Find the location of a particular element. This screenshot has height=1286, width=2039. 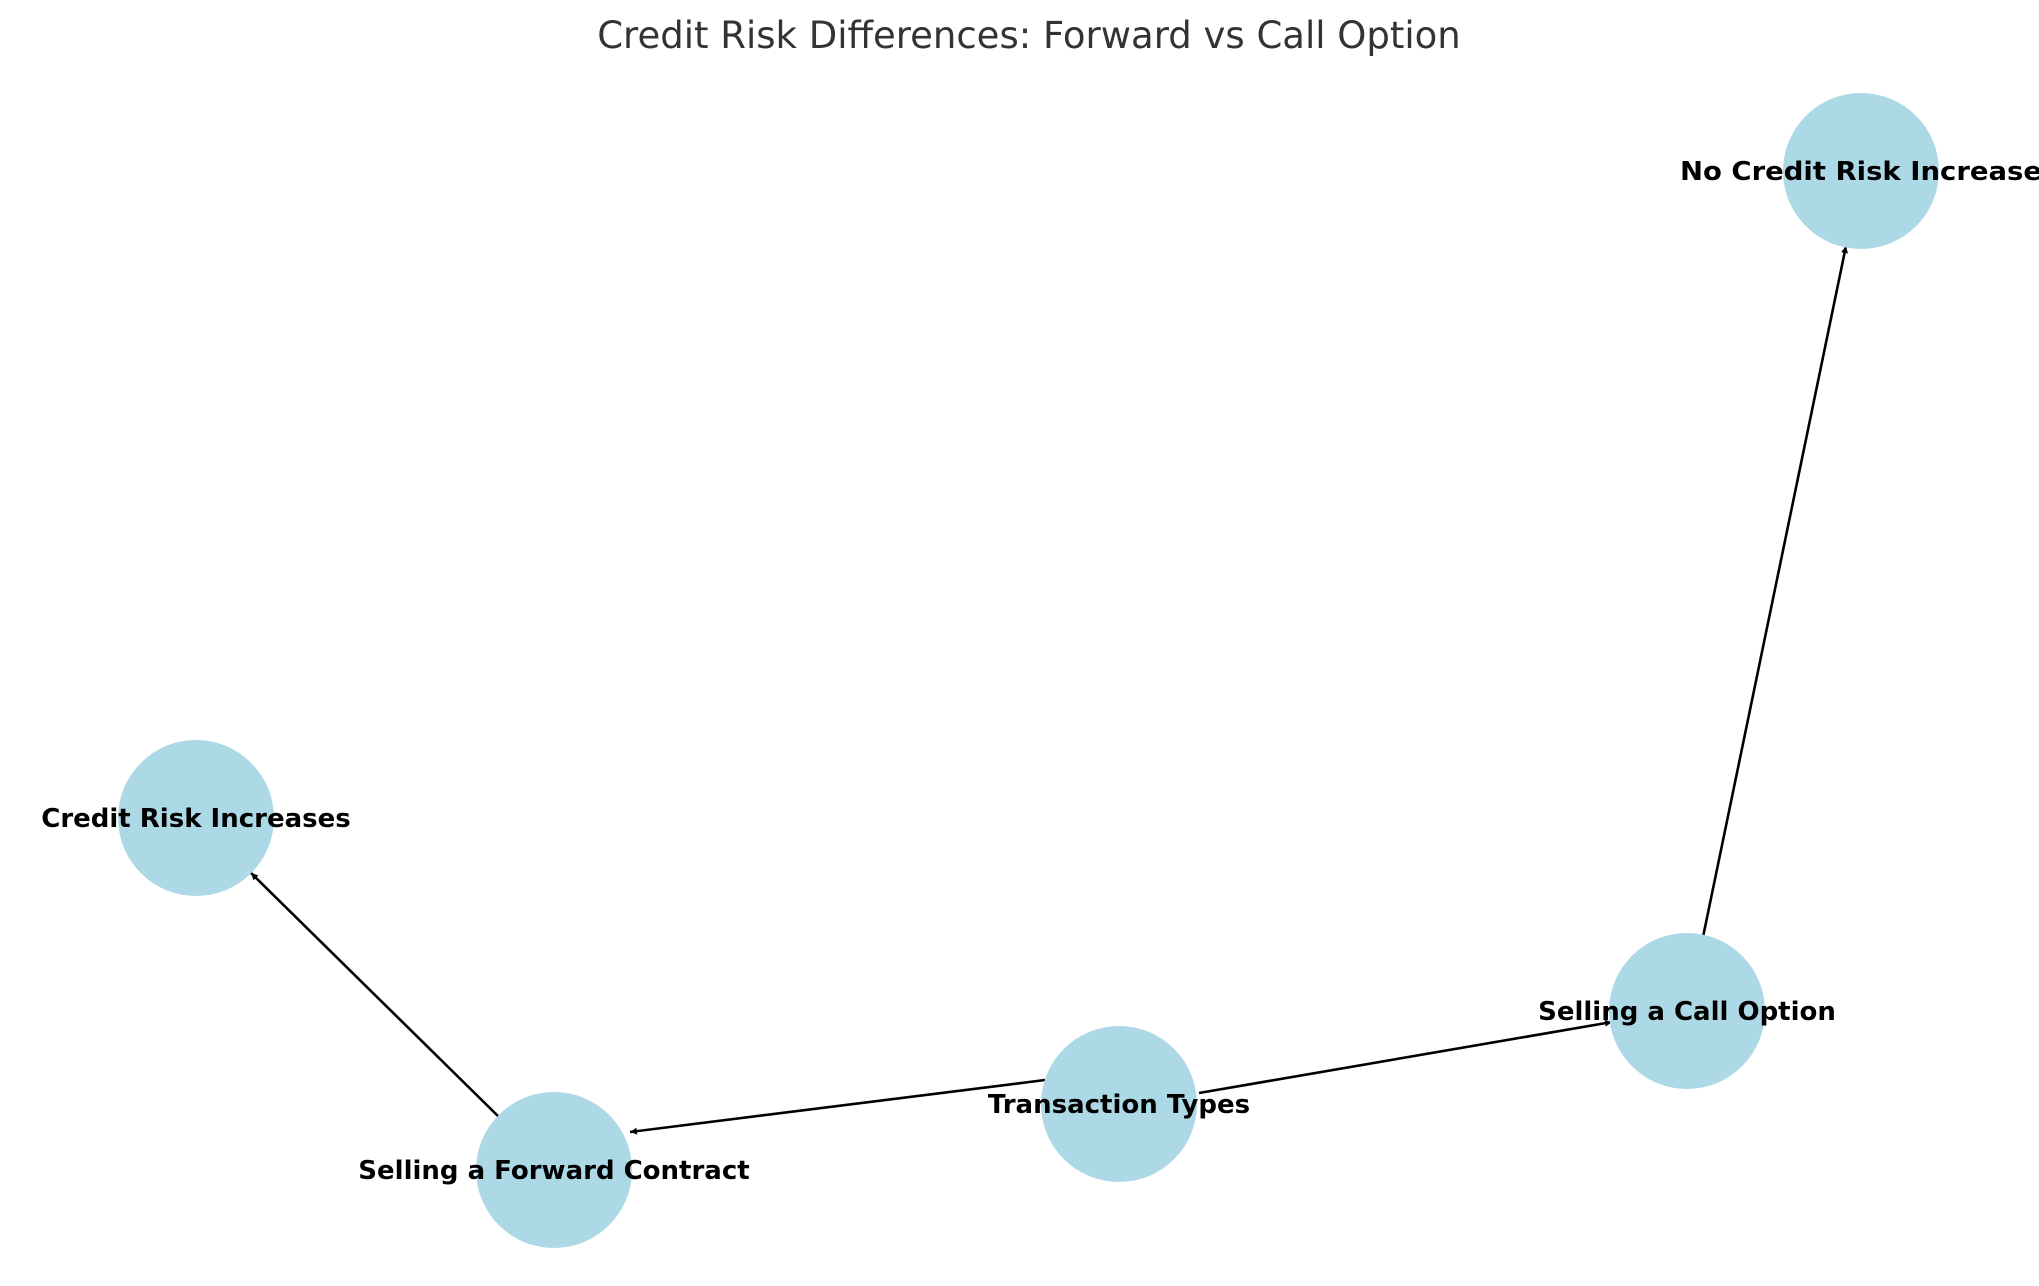

node-credit-risk-increases-label: Credit Risk Increases is located at coordinates (195, 819).